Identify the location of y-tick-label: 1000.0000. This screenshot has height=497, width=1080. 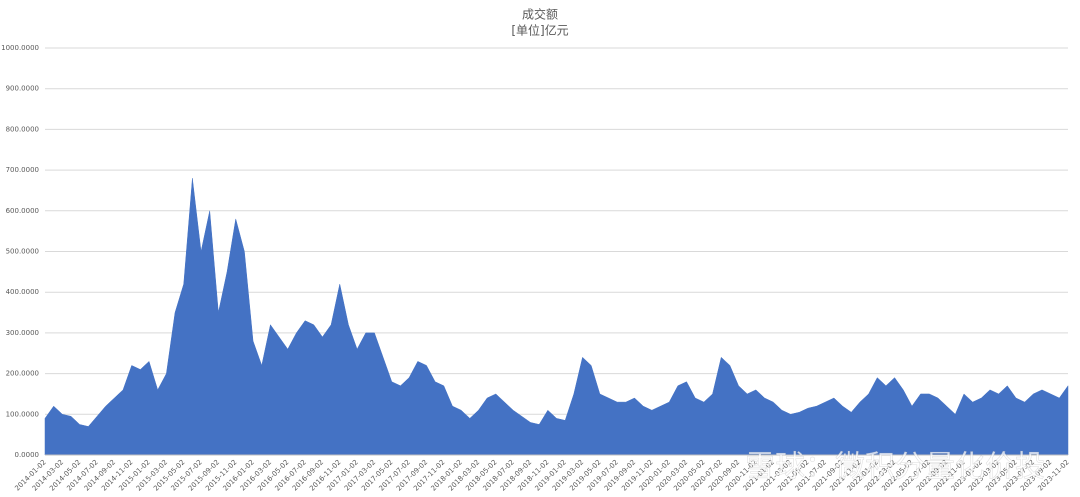
(20, 48).